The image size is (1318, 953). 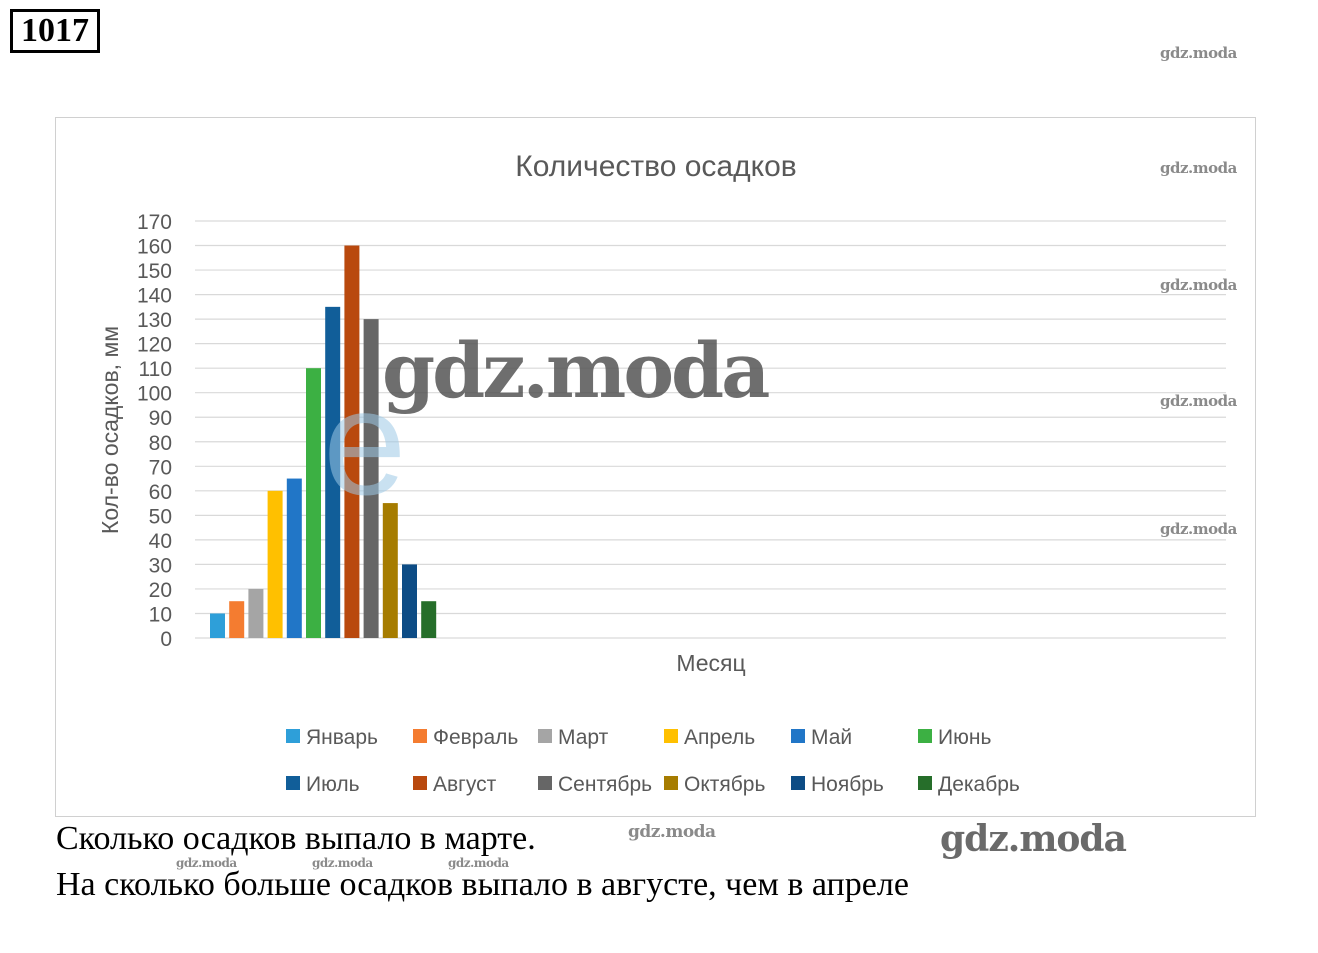 What do you see at coordinates (333, 784) in the screenshot?
I see `legend-label: Июль` at bounding box center [333, 784].